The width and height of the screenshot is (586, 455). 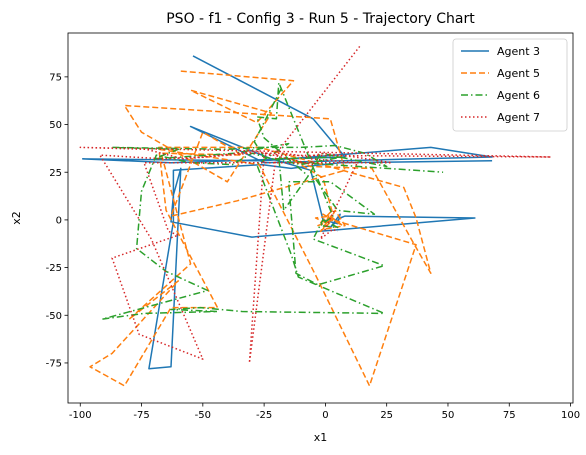 What do you see at coordinates (518, 51) in the screenshot?
I see `legend-label: Agent 3` at bounding box center [518, 51].